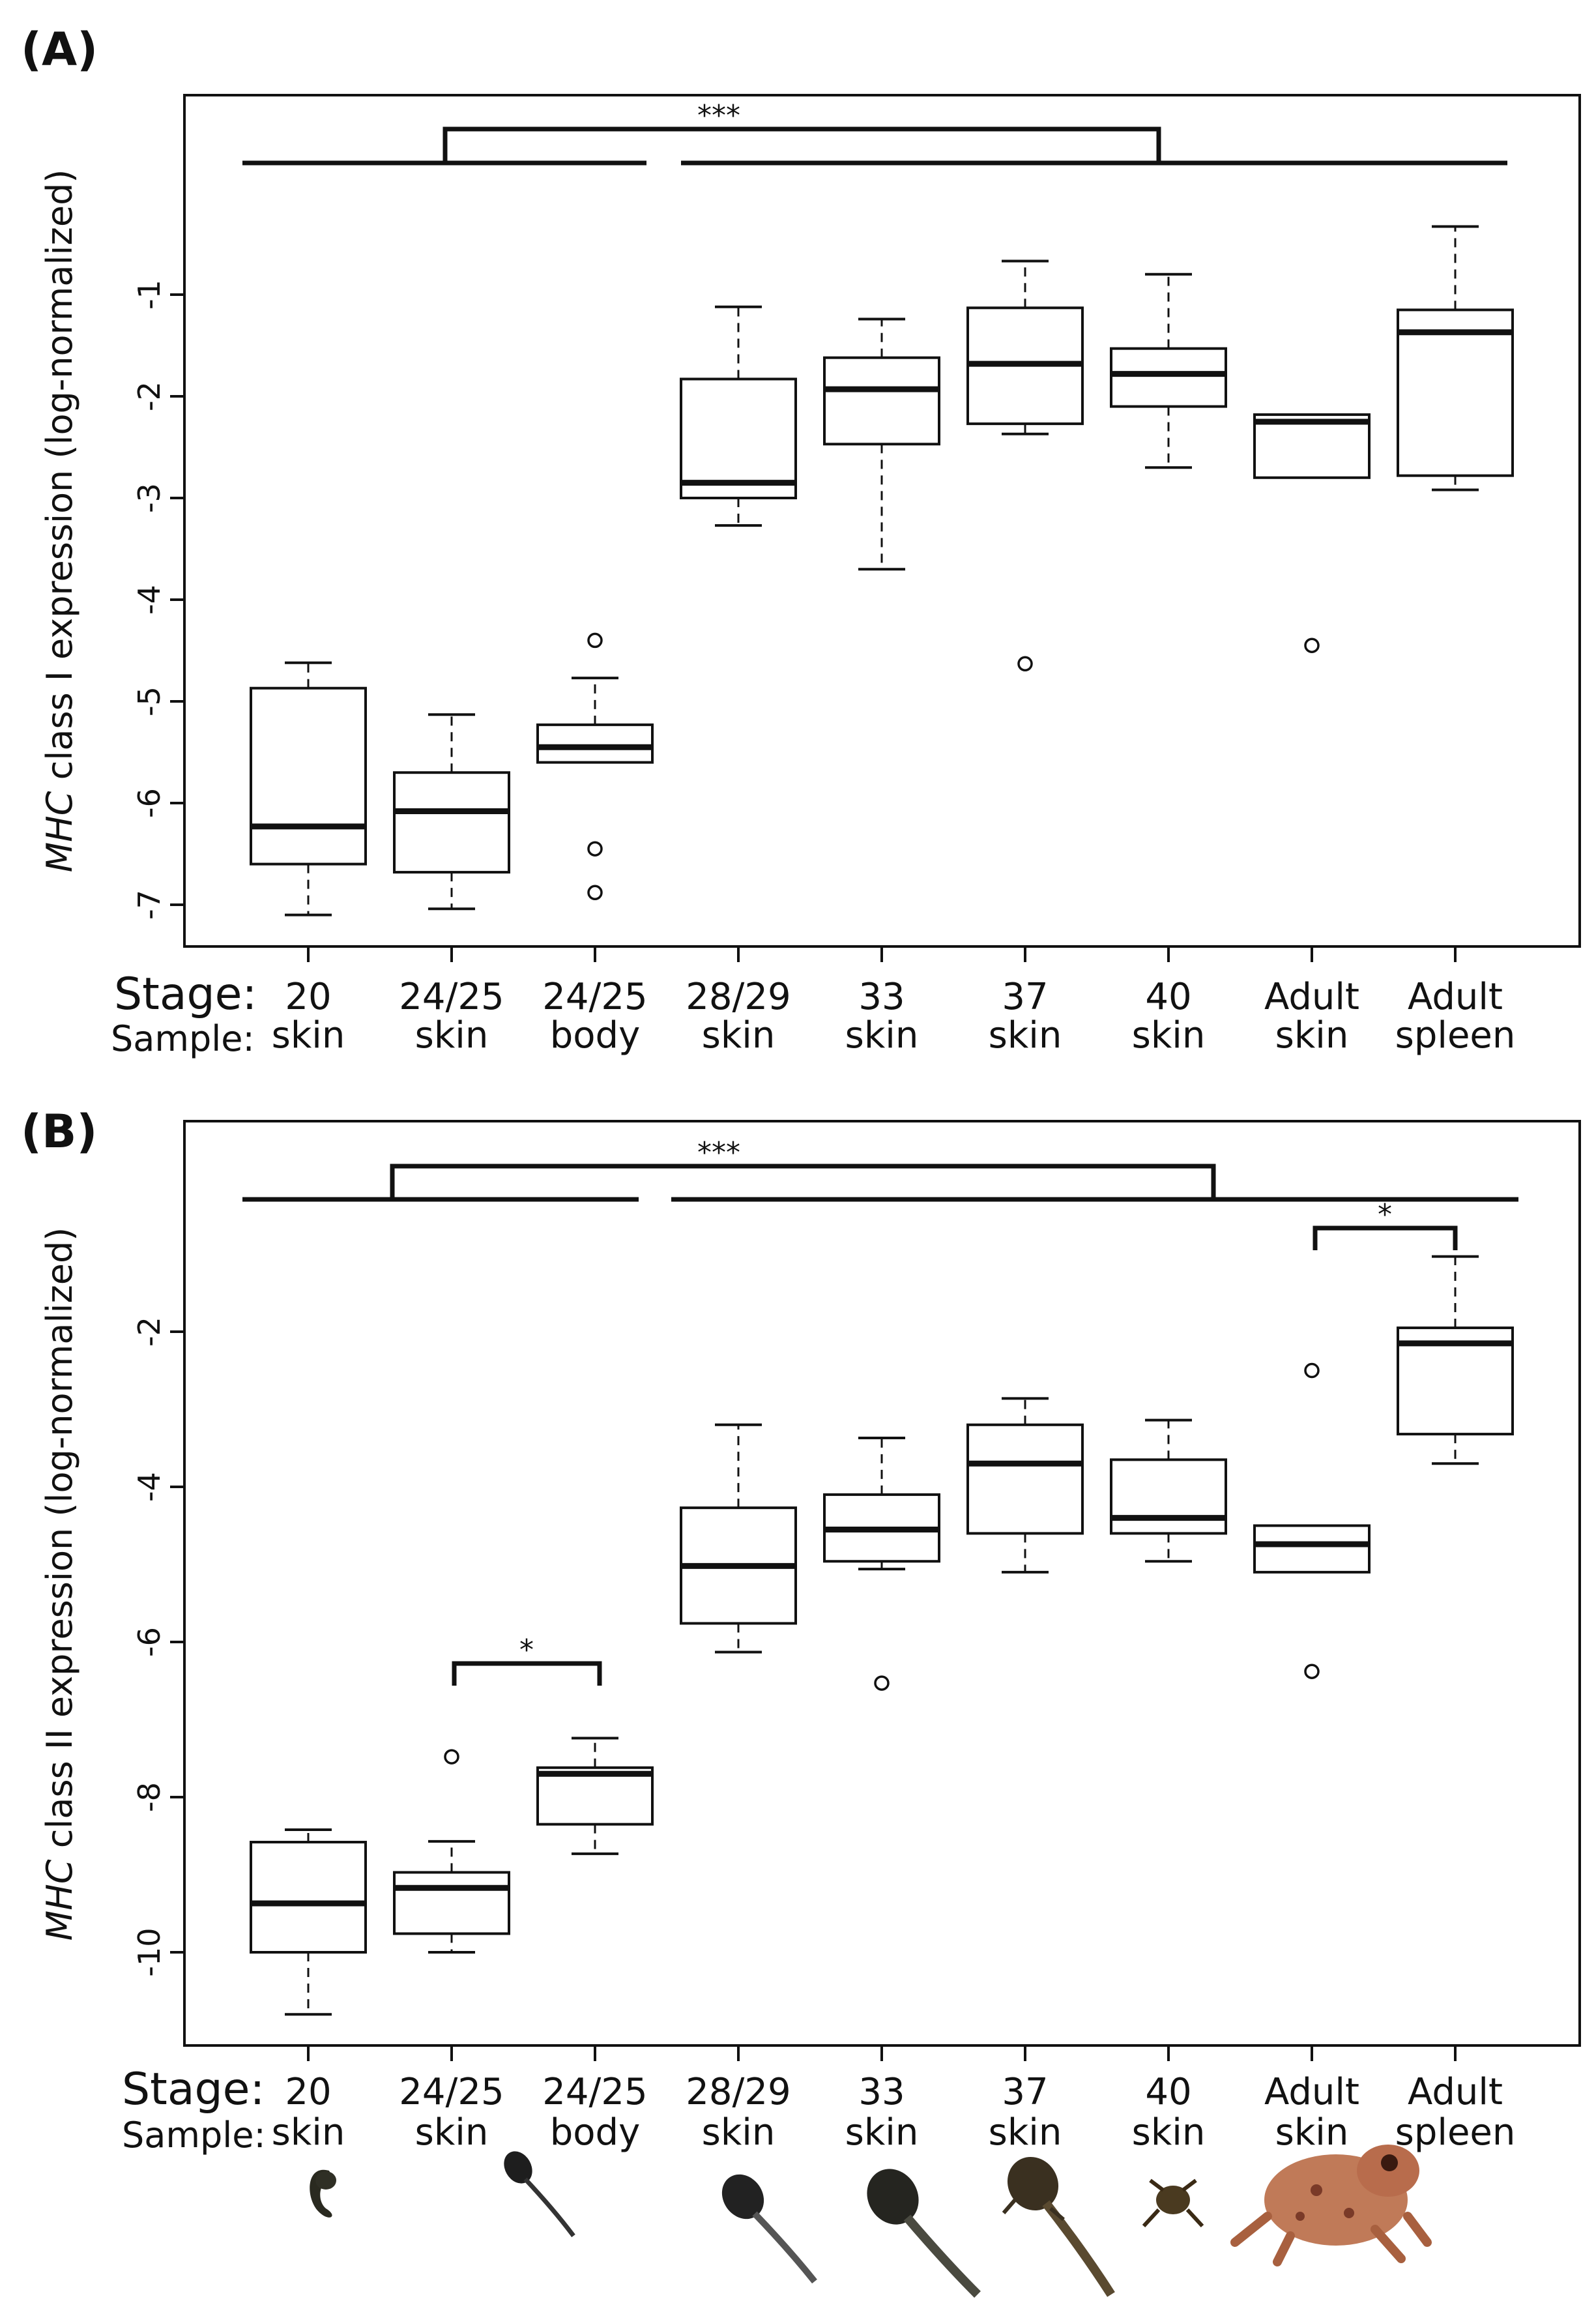 The width and height of the screenshot is (1596, 2301). Describe the element at coordinates (718, 115) in the screenshot. I see `panel-a-bracket-label: ***` at that location.